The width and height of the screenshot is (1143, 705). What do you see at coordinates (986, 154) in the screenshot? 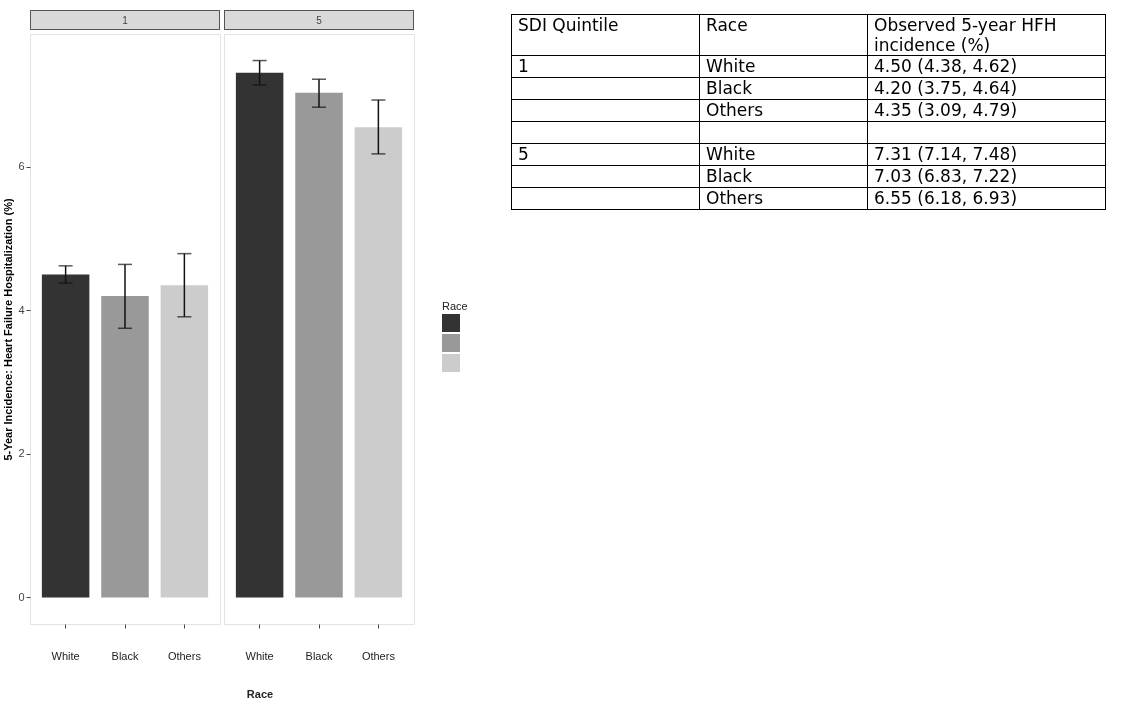
I see `text: 7.31 (7.14, 7.48)` at bounding box center [986, 154].